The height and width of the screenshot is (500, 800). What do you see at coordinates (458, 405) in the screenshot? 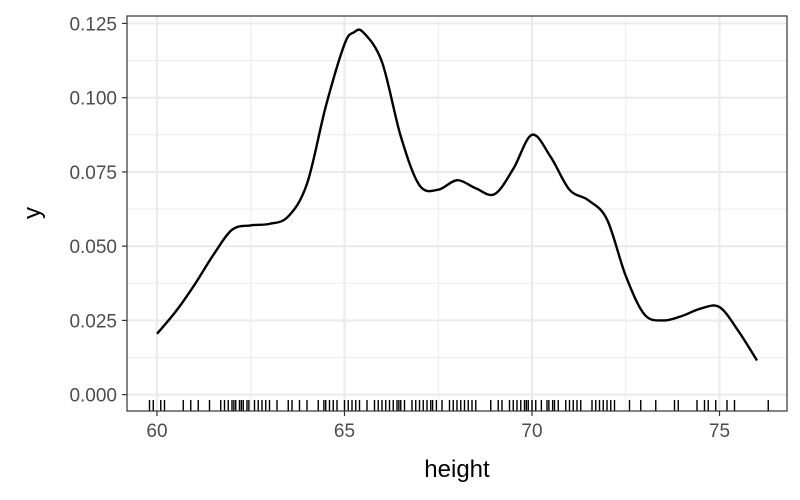
I see `rug-marks` at bounding box center [458, 405].